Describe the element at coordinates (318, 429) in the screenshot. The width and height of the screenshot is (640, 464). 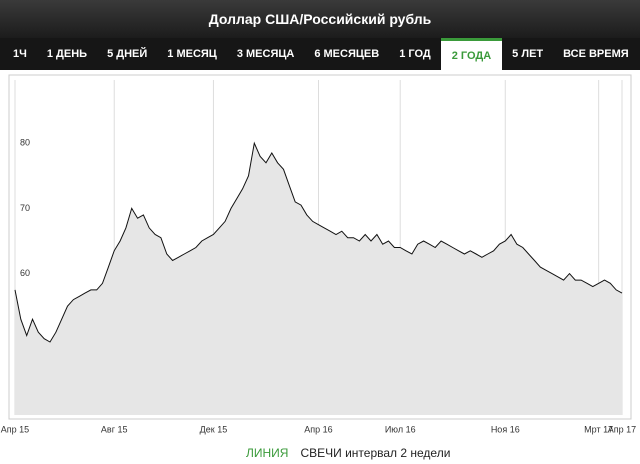
I see `x-tick-label: Апр 16` at that location.